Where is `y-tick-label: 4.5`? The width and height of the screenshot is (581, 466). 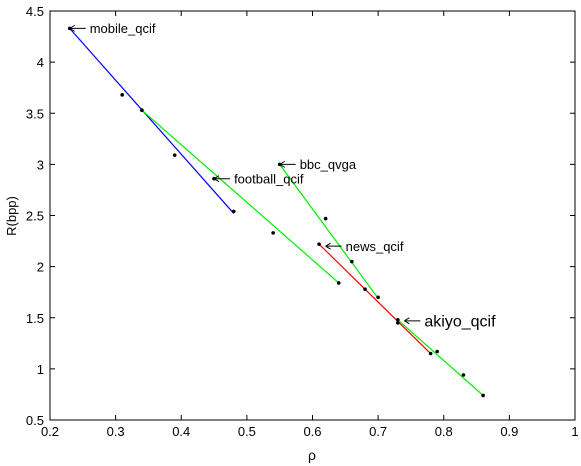
y-tick-label: 4.5 is located at coordinates (35, 11).